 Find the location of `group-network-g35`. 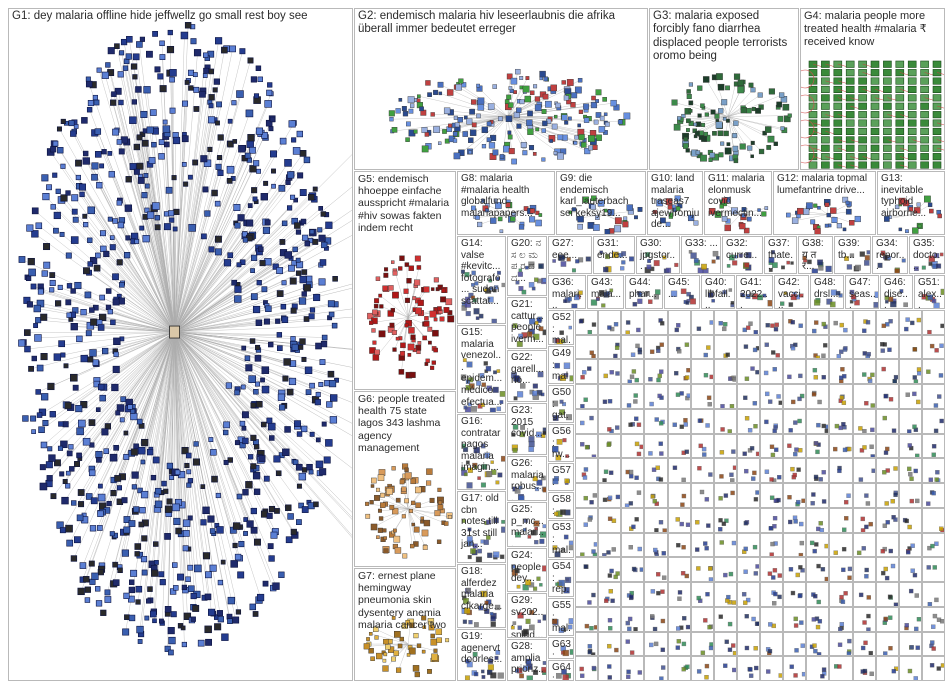

group-network-g35 is located at coordinates (929, 262).